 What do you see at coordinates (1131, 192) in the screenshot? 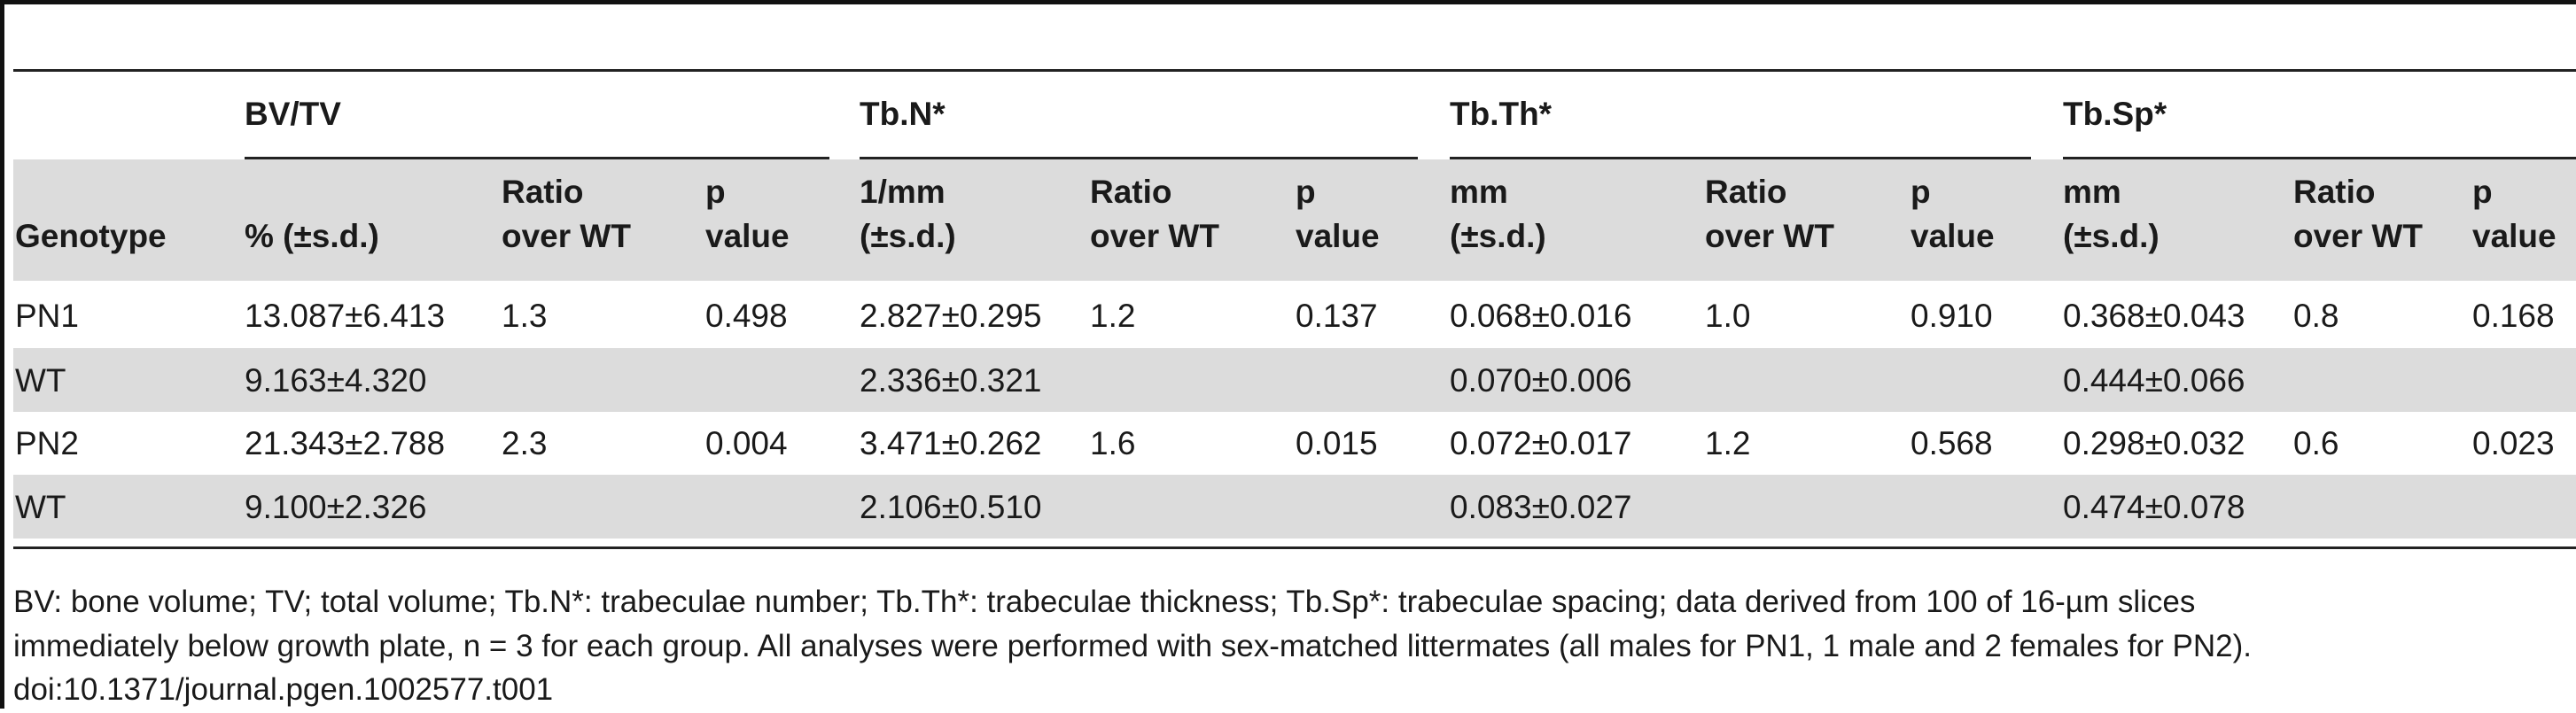
I see `column-header-tbn-ratio-line1: Ratio` at bounding box center [1131, 192].